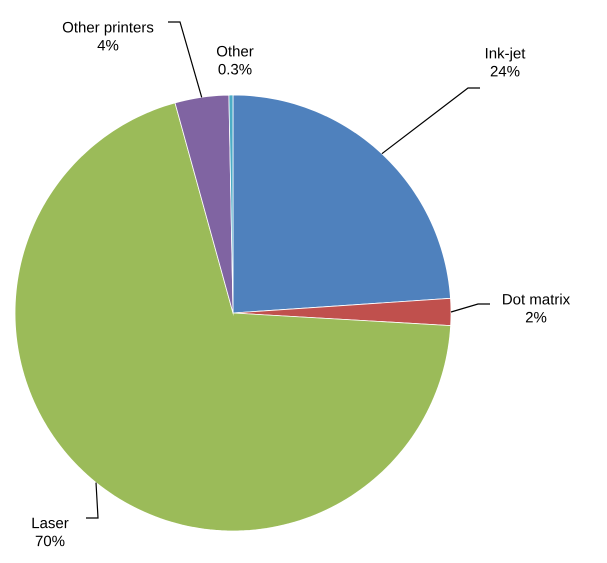  Describe the element at coordinates (50, 541) in the screenshot. I see `data-label: 70%` at that location.